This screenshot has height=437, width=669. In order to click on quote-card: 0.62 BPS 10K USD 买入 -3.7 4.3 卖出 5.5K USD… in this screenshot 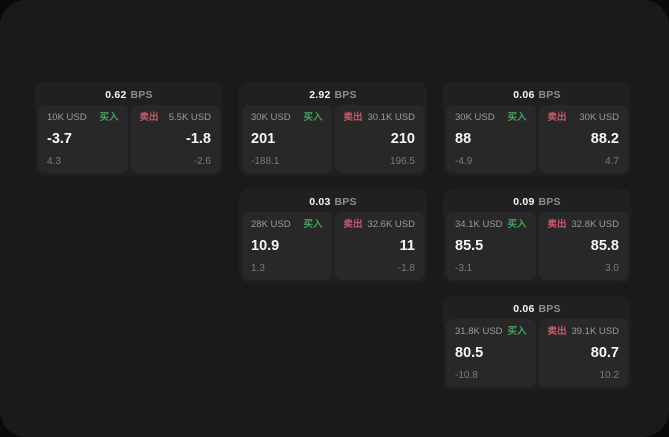, I will do `click(129, 129)`.